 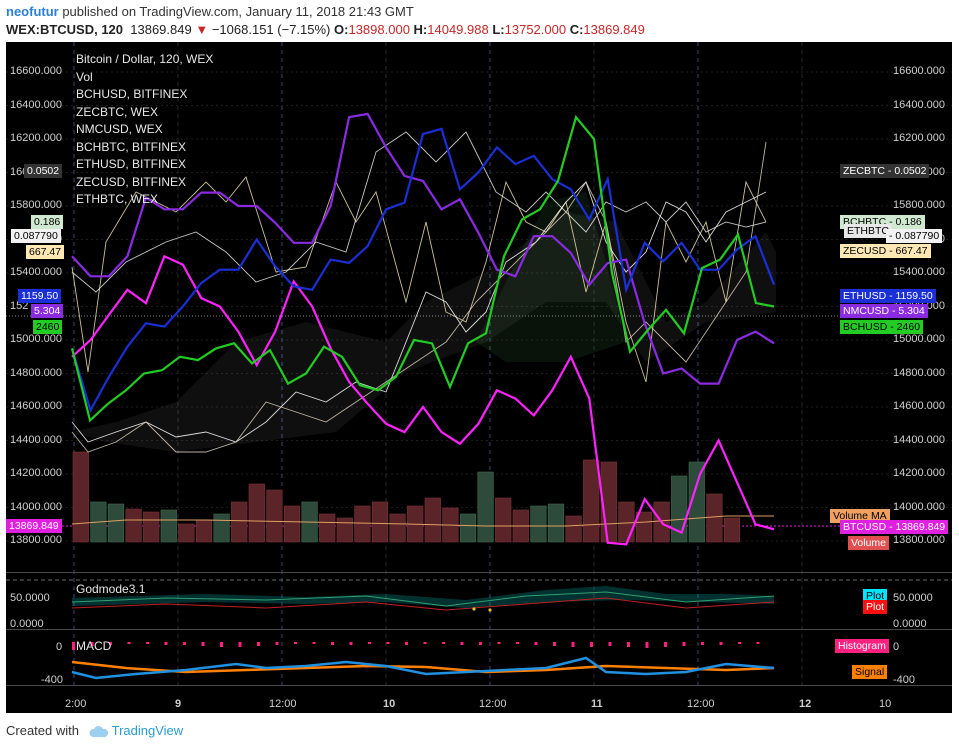 I want to click on macd-left-axis-0: 0, so click(x=59, y=647).